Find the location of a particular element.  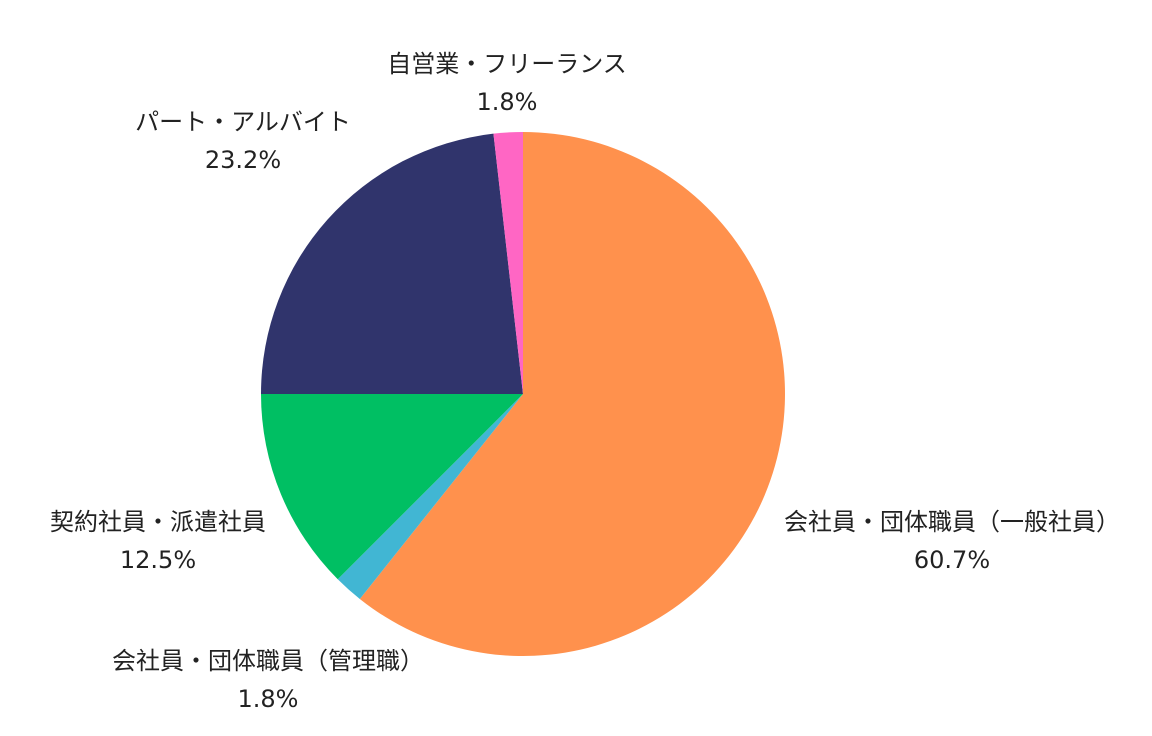

slice-label-1: 会社員・団体職員（管理職） is located at coordinates (268, 661).